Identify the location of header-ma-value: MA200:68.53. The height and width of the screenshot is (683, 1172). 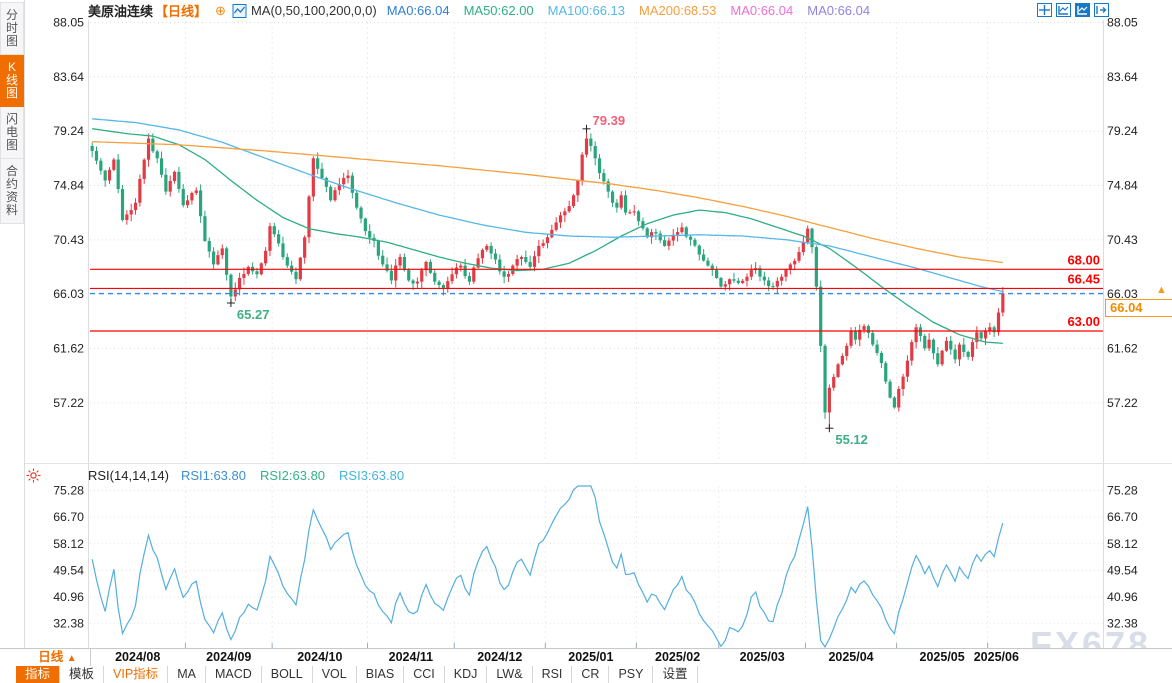
(678, 10).